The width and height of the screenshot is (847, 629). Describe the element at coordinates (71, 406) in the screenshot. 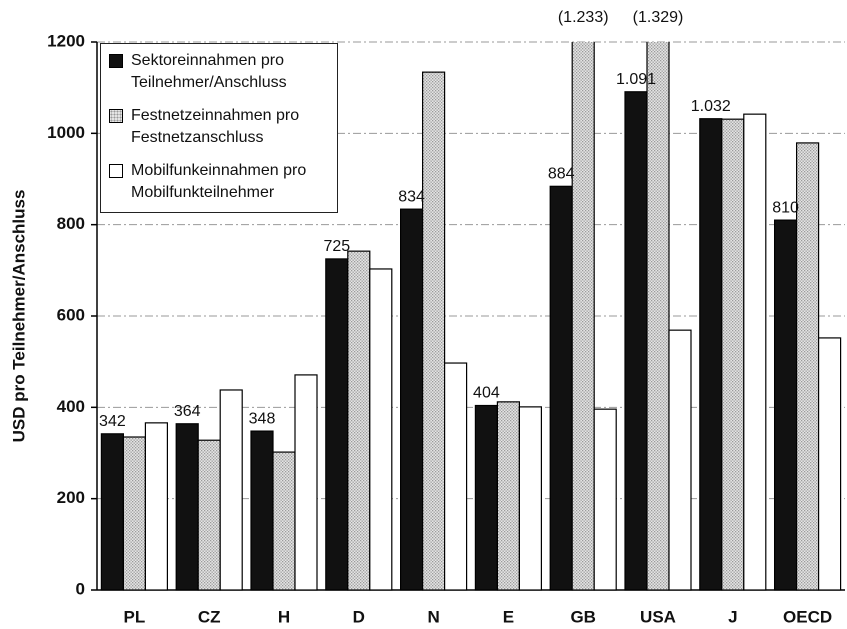

I see `y-tick-label: 400` at that location.